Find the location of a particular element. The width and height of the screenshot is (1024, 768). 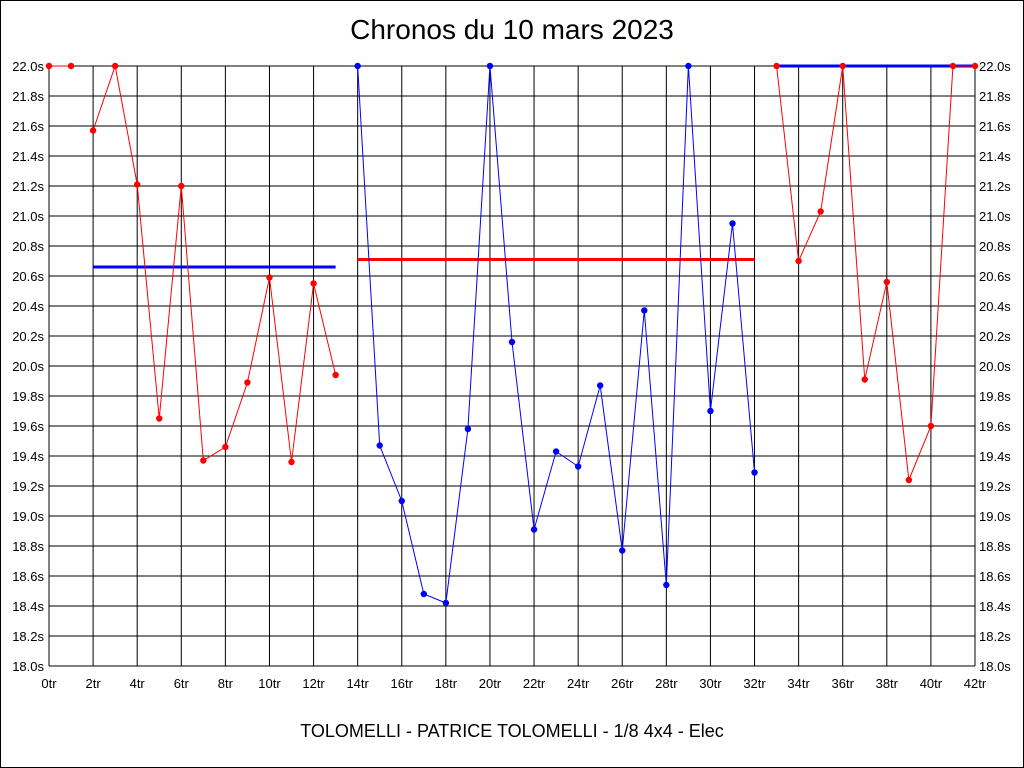

y-tick-label-right: 18.6s is located at coordinates (995, 576).